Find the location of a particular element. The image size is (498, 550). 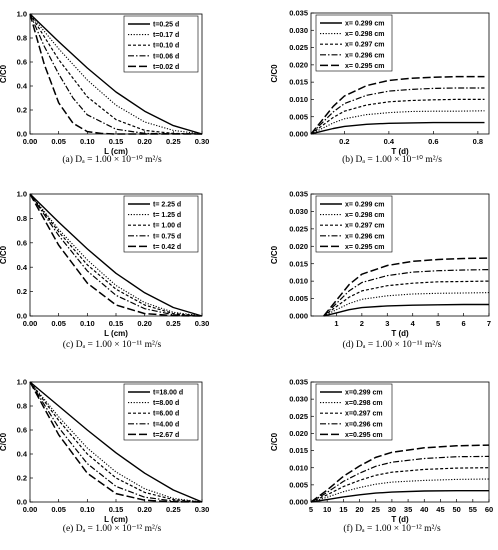

legend-label: t=2.67 d is located at coordinates (166, 435).